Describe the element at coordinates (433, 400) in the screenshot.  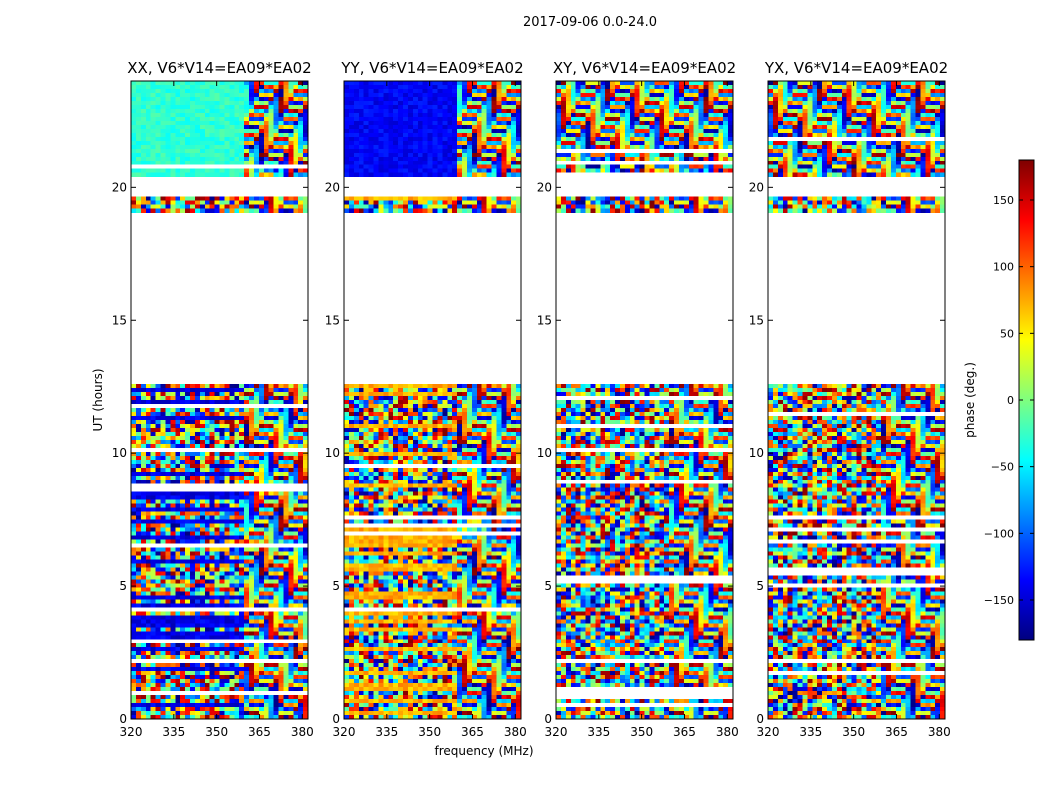
I see `phase-heatmap` at that location.